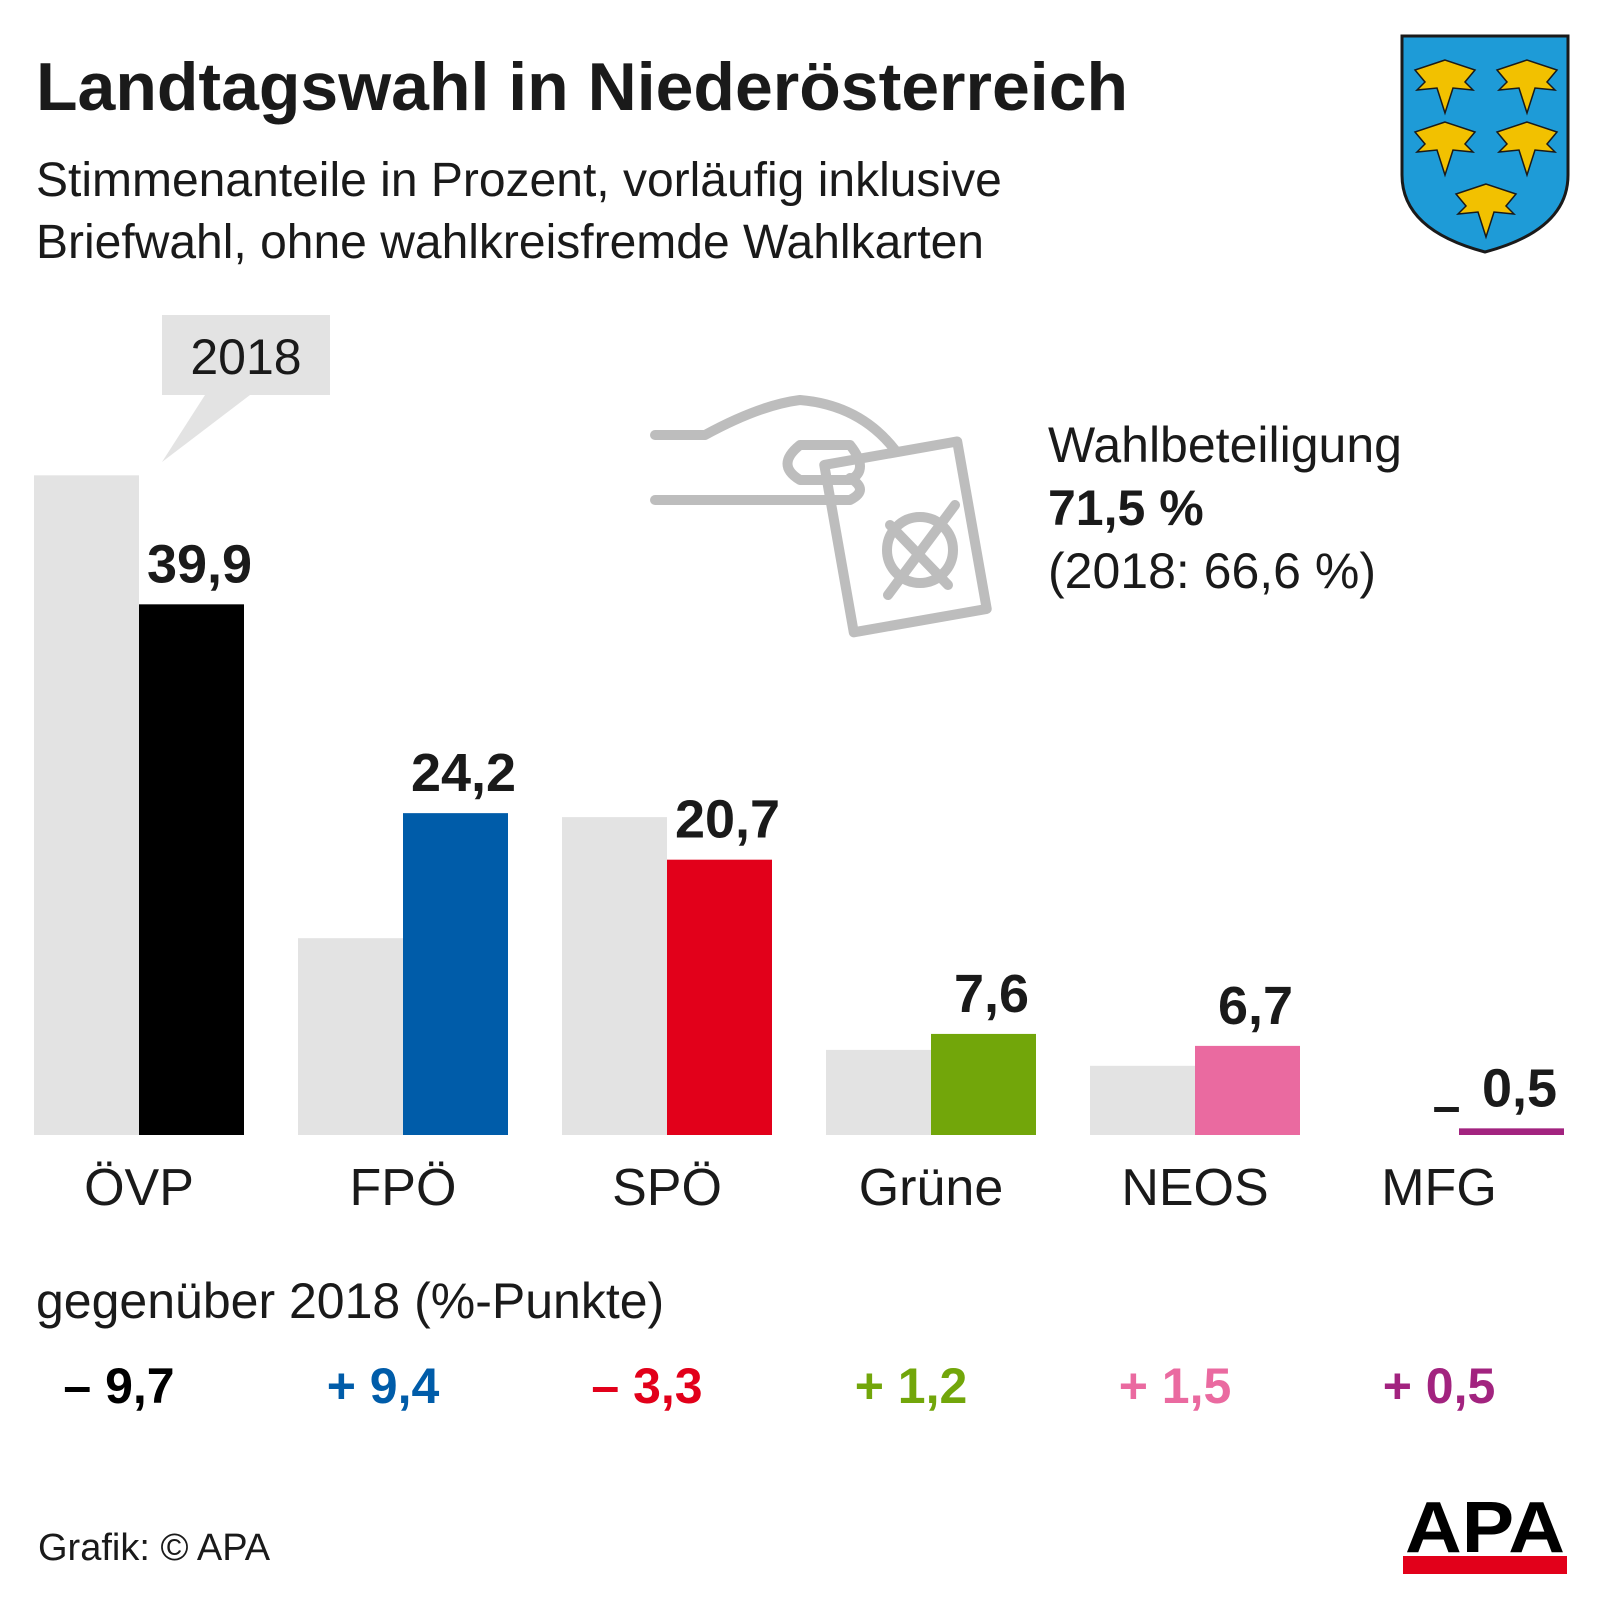 Image resolution: width=1600 pixels, height=1598 pixels. What do you see at coordinates (1194, 1188) in the screenshot?
I see `category-label: NEOS` at bounding box center [1194, 1188].